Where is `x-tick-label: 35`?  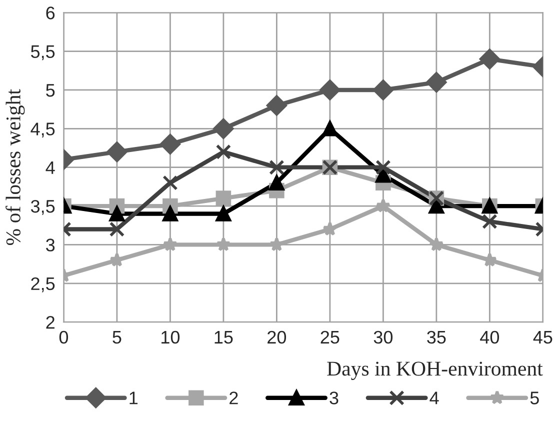
x-tick-label: 35 is located at coordinates (436, 337).